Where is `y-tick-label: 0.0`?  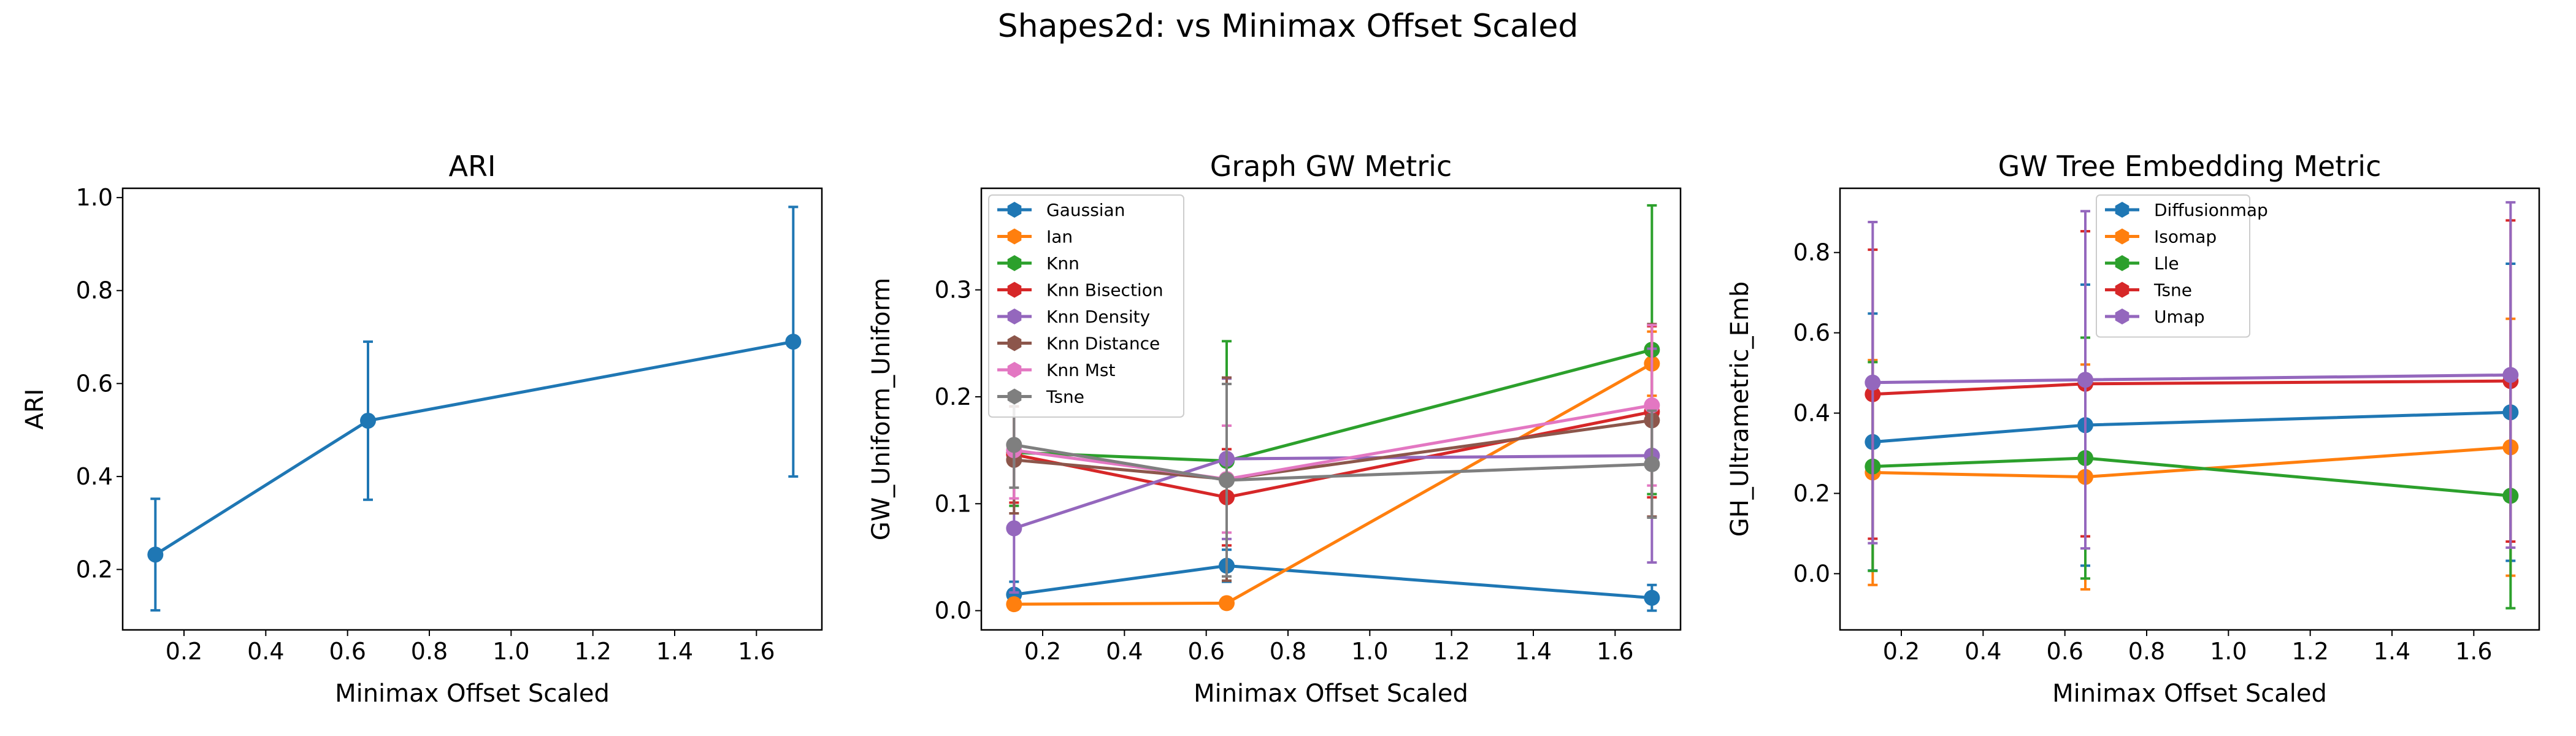 y-tick-label: 0.0 is located at coordinates (1811, 573).